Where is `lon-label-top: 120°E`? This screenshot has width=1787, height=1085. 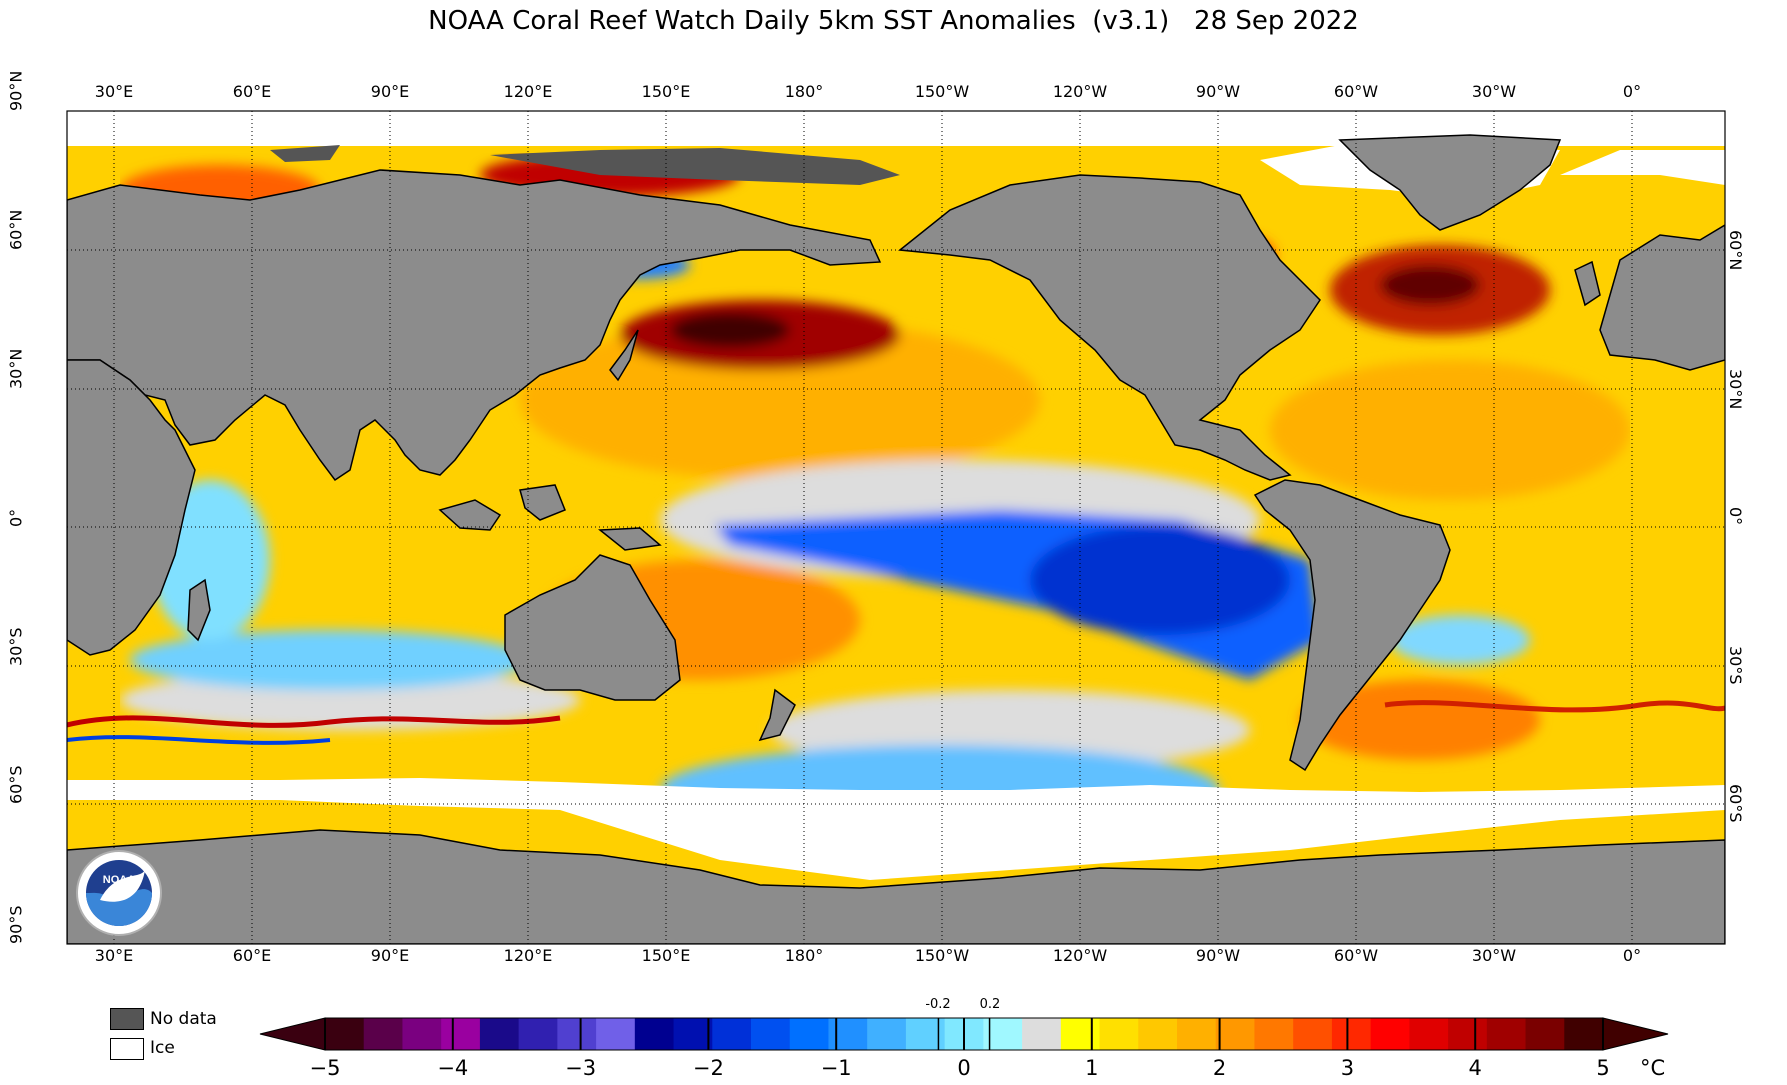
lon-label-top: 120°E is located at coordinates (528, 91).